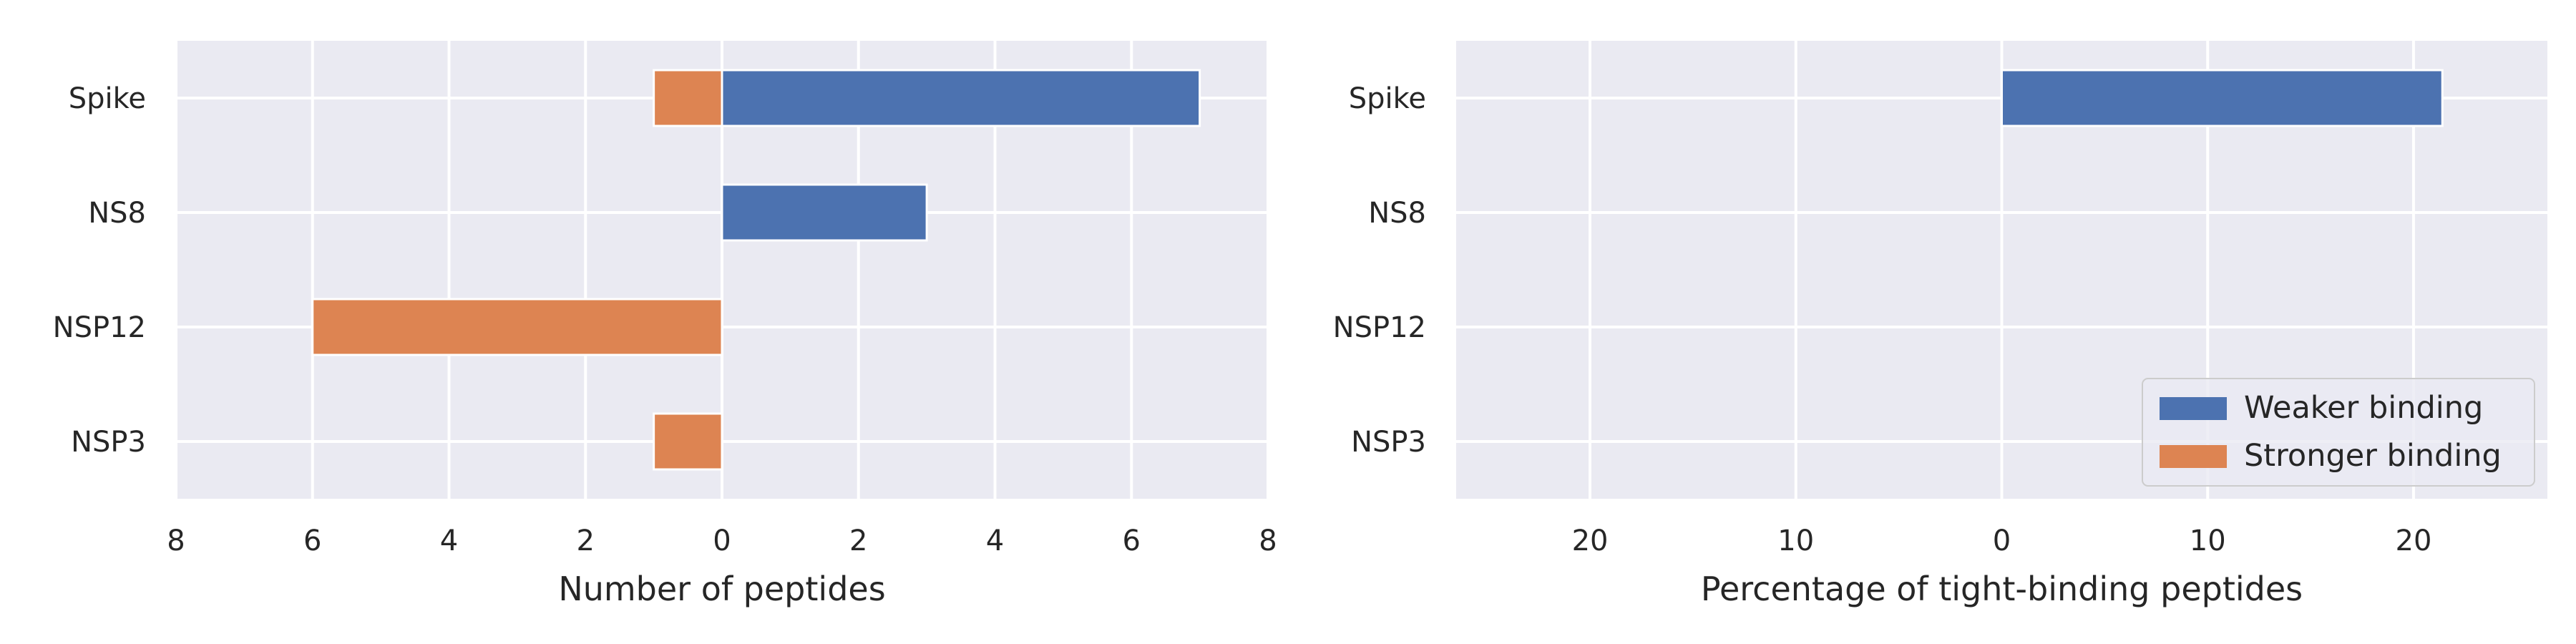  What do you see at coordinates (2193, 408) in the screenshot?
I see `legend-swatch-weaker-binding` at bounding box center [2193, 408].